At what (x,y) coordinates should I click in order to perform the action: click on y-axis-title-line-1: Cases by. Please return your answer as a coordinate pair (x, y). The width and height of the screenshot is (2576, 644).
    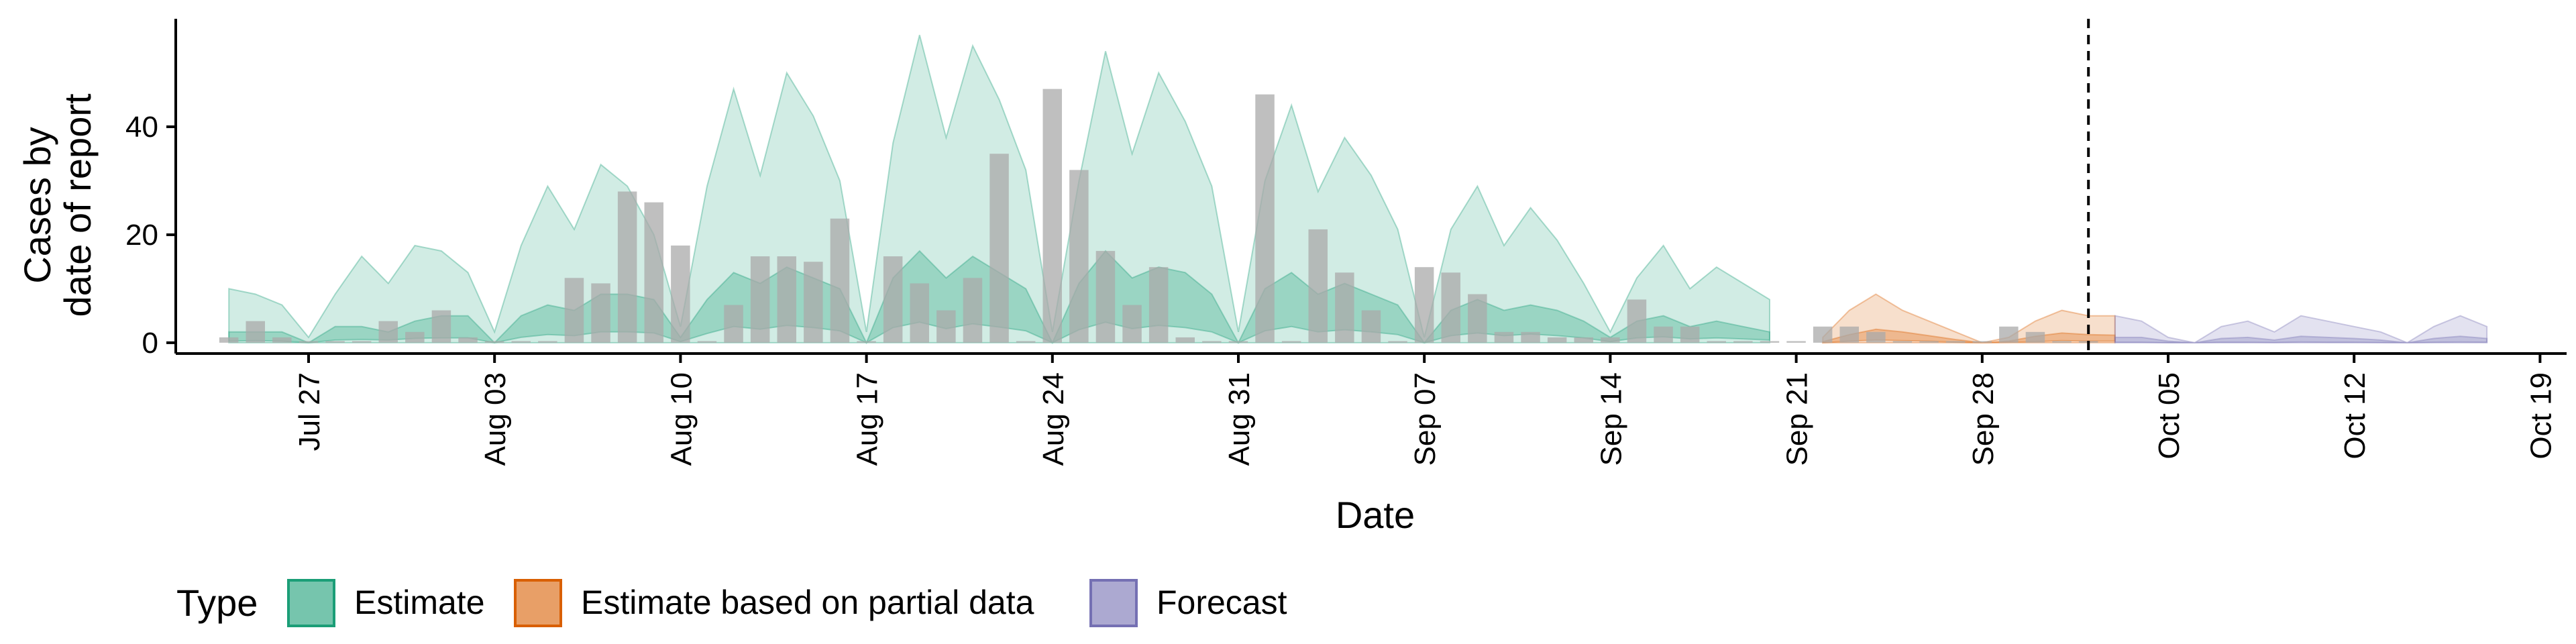
    Looking at the image, I should click on (37, 205).